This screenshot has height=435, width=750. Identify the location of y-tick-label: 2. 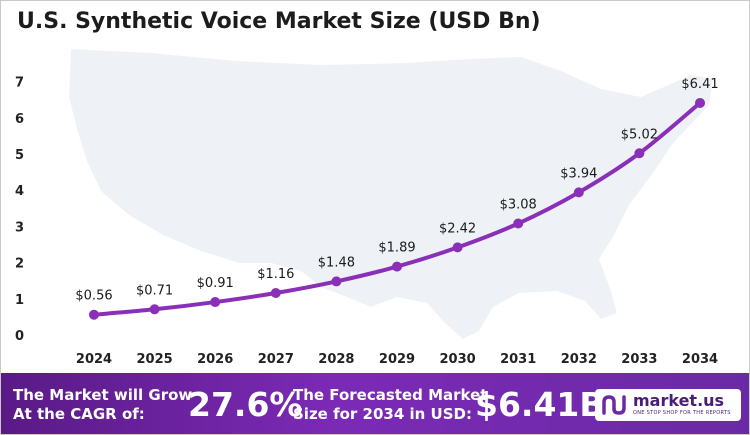
(19, 264).